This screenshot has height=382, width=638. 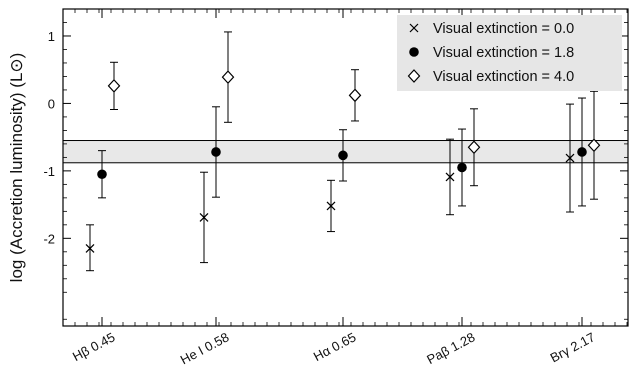 I want to click on legend-label: Visual extinction = 4.0, so click(x=503, y=77).